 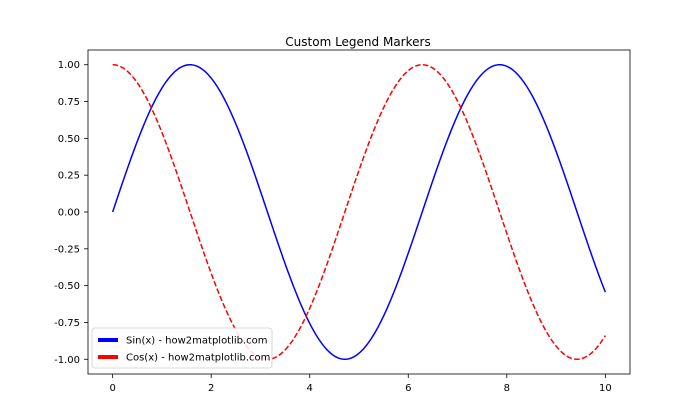 I want to click on legend-label-cos: Cos(x) - how2matplotlib.com, so click(x=198, y=358).